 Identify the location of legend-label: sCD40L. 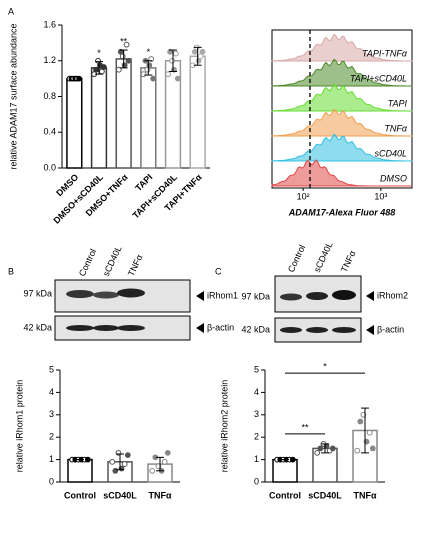
(390, 153).